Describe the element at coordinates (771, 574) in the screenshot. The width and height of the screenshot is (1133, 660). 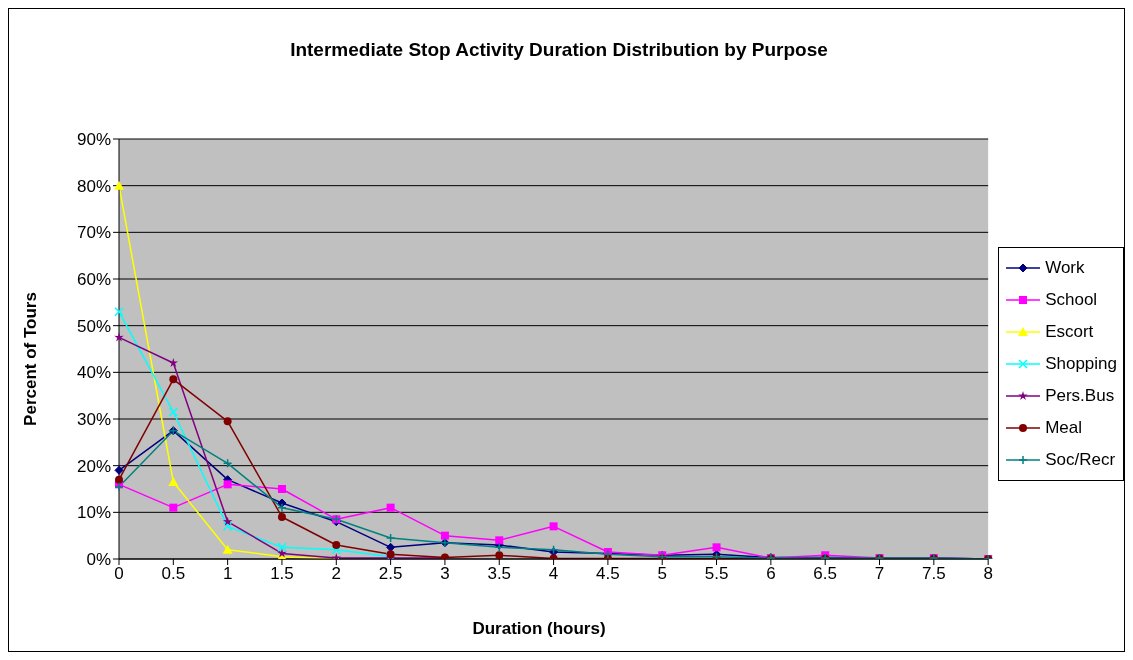
I see `x-tick-label: 6` at that location.